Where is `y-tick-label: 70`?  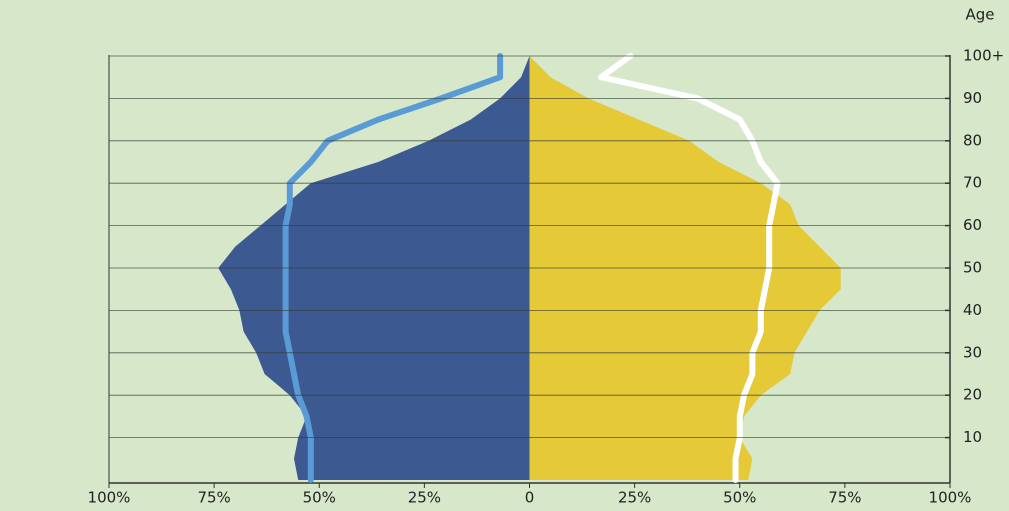
y-tick-label: 70 is located at coordinates (972, 183).